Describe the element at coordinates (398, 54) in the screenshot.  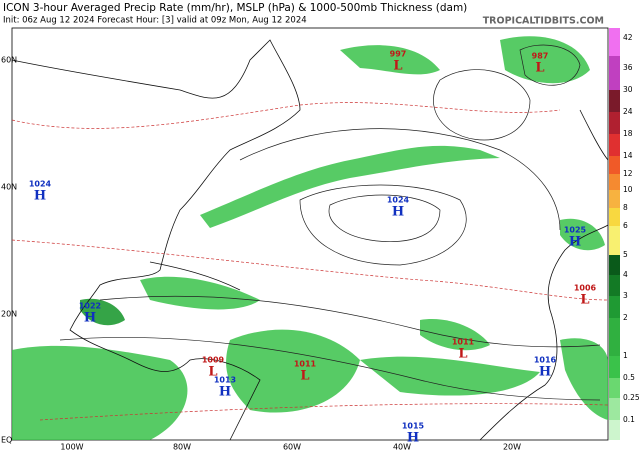
I see `pressure-value: 997` at that location.